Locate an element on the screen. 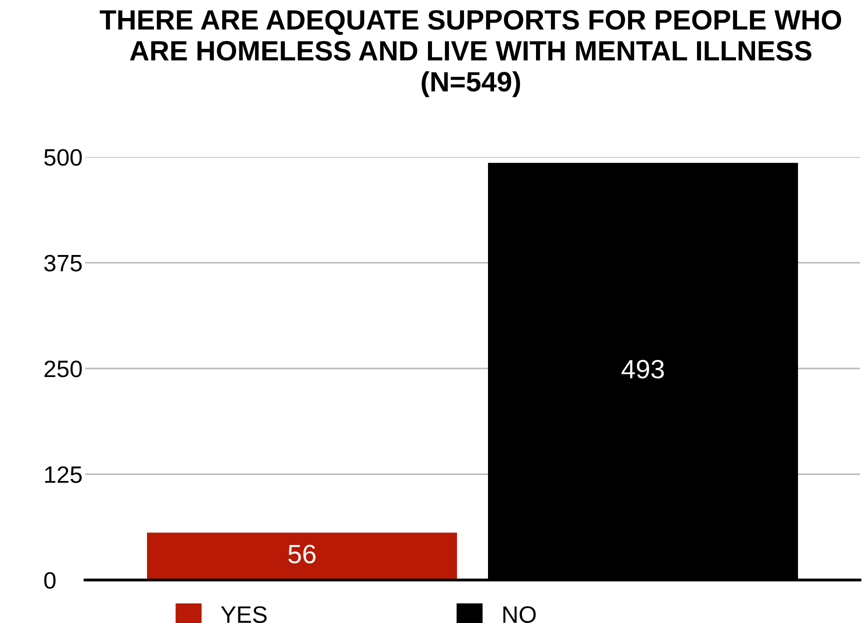 This screenshot has width=864, height=623. y-tick-label: 500 is located at coordinates (63, 157).